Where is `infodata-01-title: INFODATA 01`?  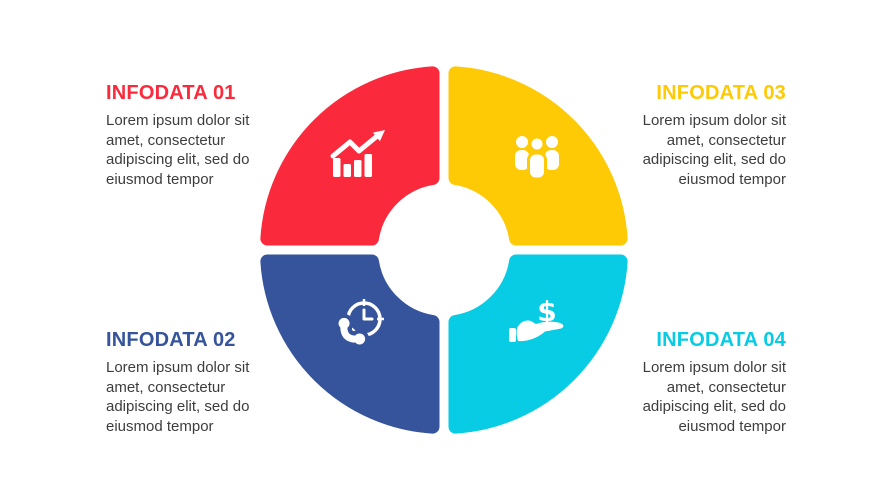 infodata-01-title: INFODATA 01 is located at coordinates (171, 93).